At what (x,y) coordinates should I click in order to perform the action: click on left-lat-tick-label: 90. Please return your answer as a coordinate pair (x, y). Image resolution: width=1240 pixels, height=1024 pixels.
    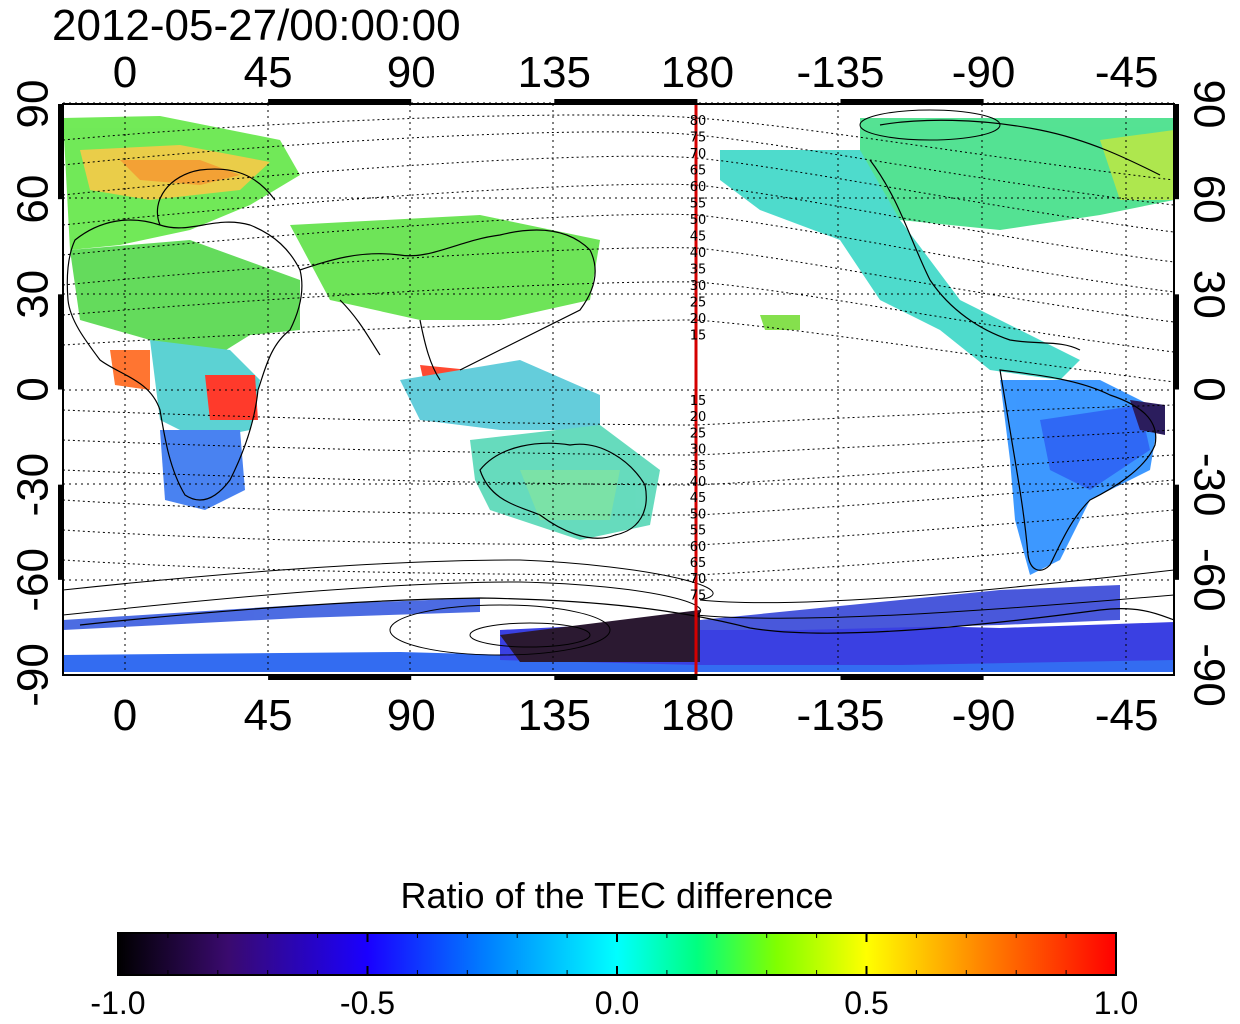
    Looking at the image, I should click on (33, 104).